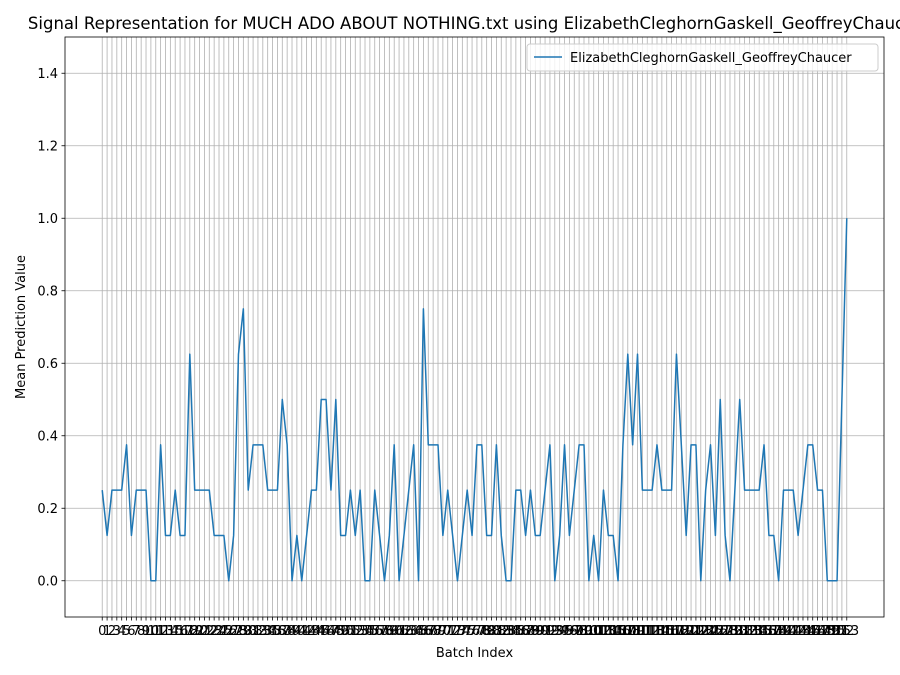 The image size is (900, 675). What do you see at coordinates (384, 631) in the screenshot?
I see `x-tick-label: 58` at bounding box center [384, 631].